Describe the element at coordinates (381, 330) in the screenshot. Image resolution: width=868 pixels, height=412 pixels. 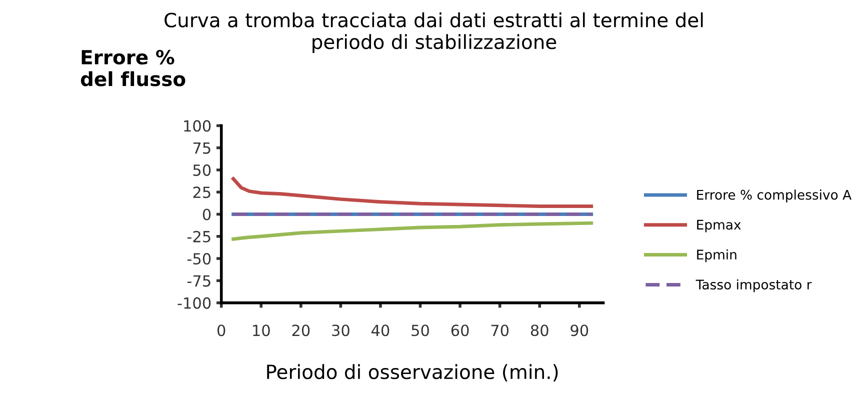
I see `x-tick-label: 40` at that location.